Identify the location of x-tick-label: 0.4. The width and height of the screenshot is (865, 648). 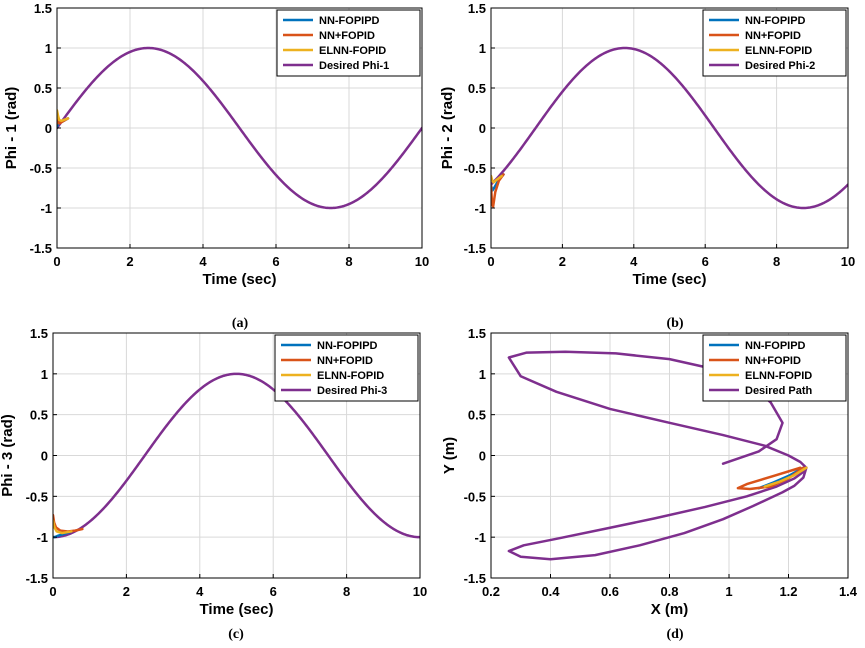
(550, 591).